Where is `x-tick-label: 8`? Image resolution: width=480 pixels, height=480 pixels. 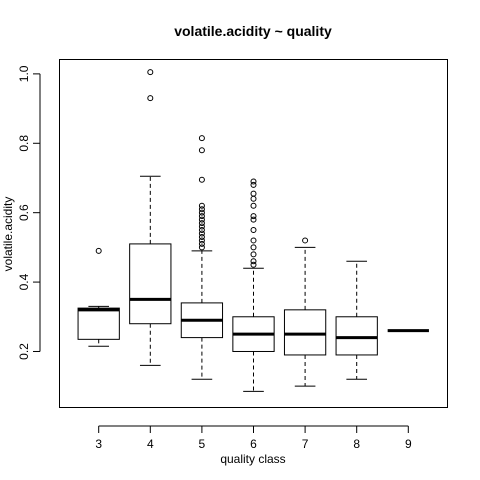 x-tick-label: 8 is located at coordinates (356, 444).